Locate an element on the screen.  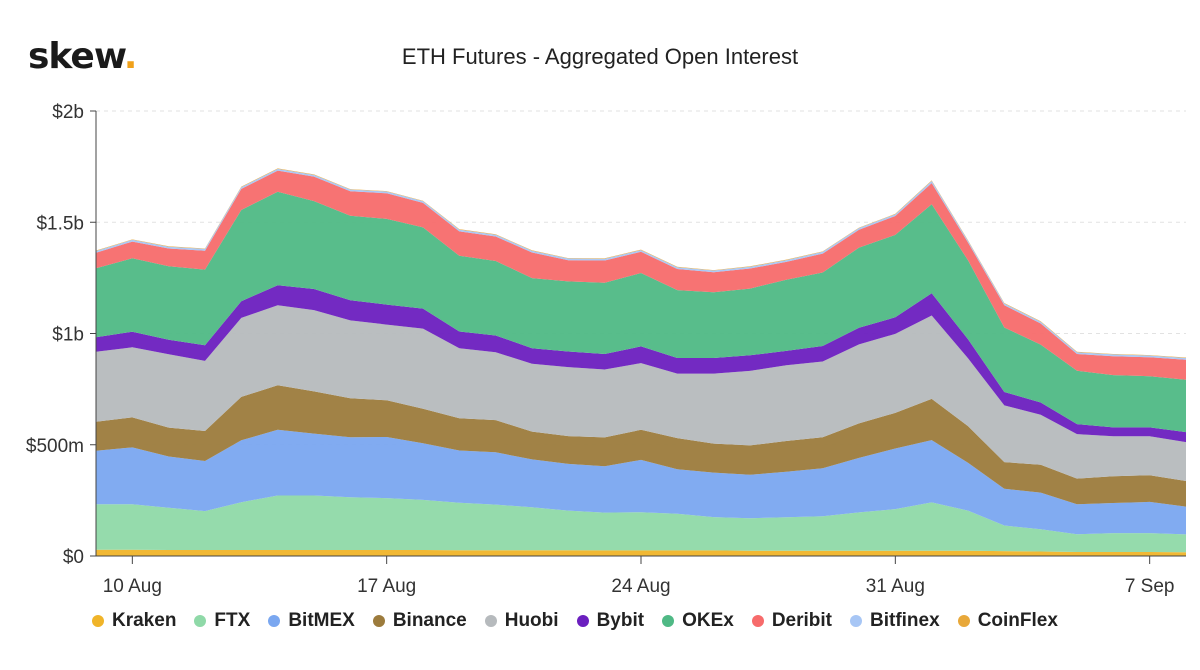
legend-item-coinflex: CoinFlex is located at coordinates (1007, 621).